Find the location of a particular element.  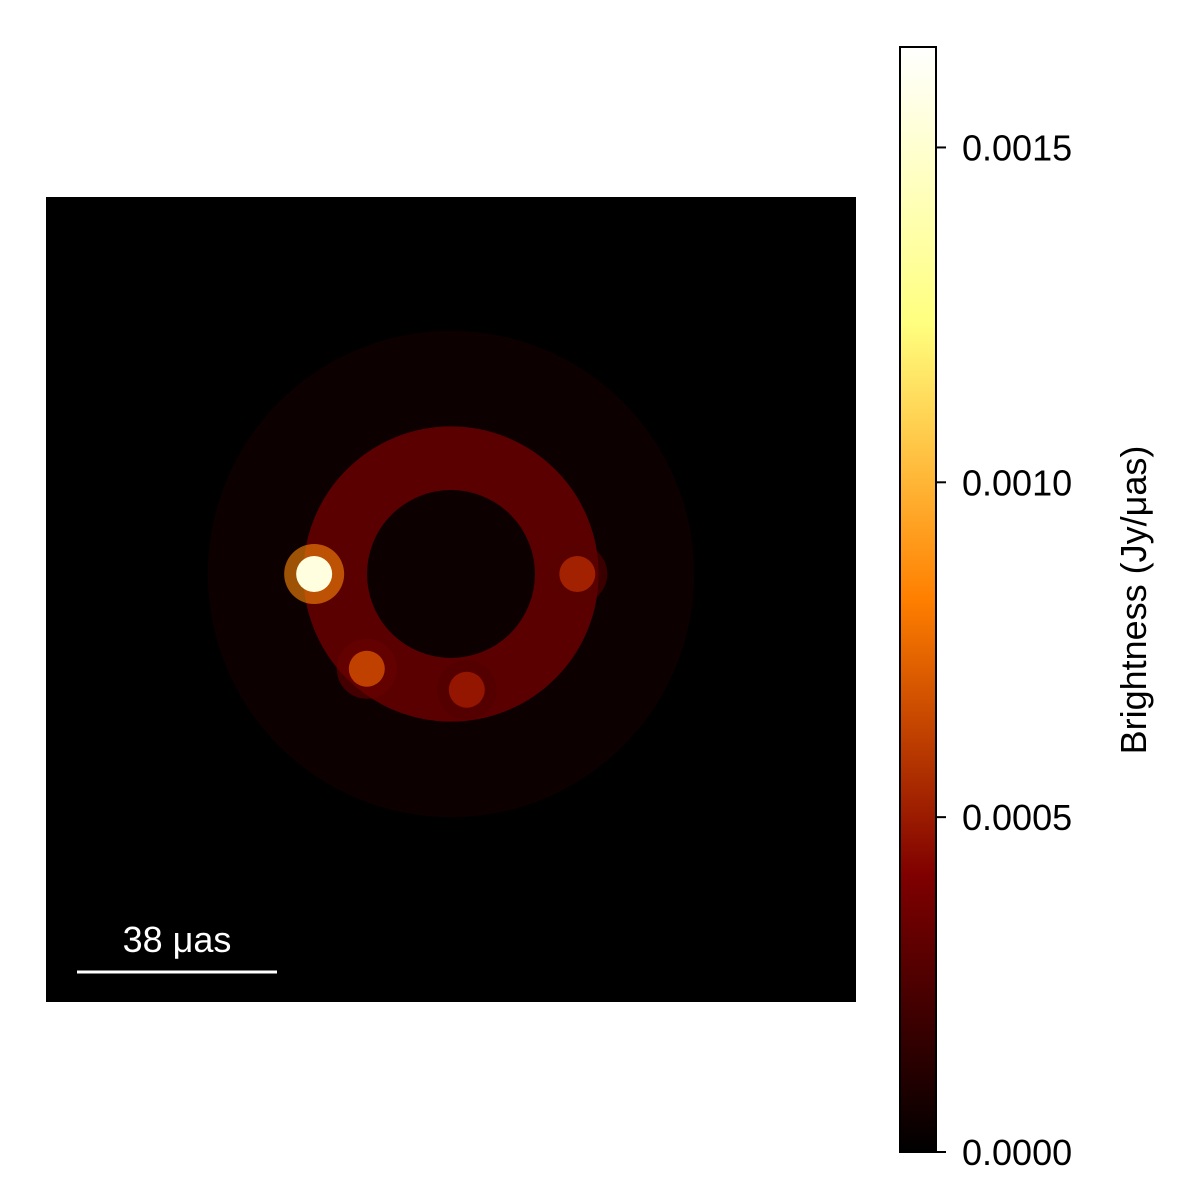

colorbar-tick-label-3: 0.0015 is located at coordinates (1017, 147).